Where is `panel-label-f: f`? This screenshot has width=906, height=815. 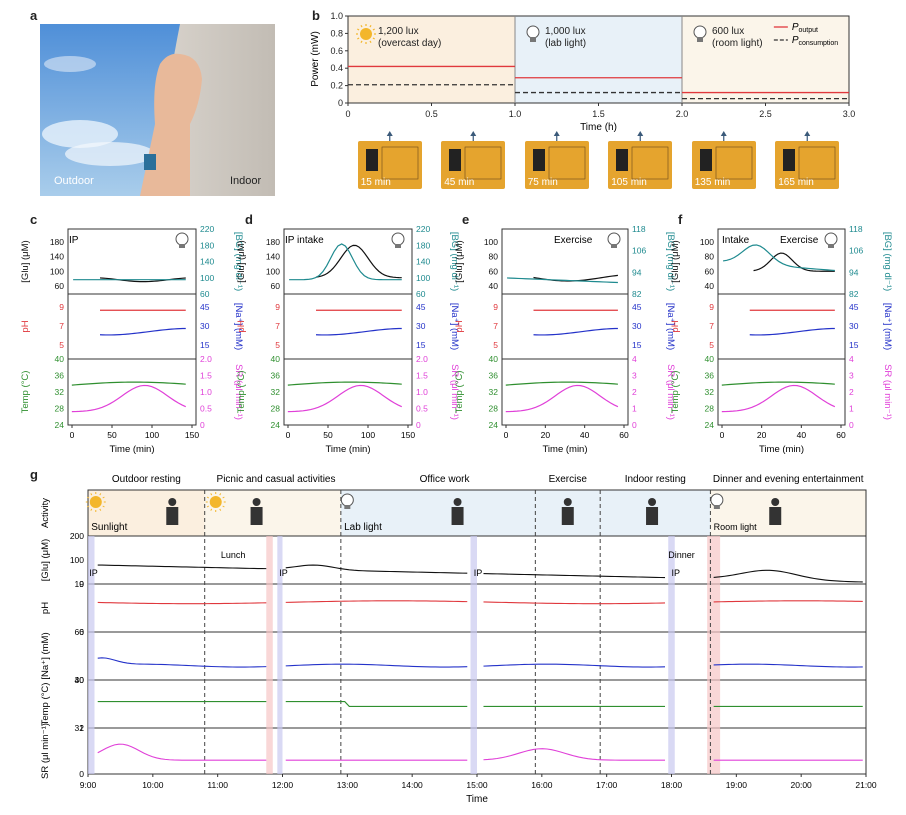 panel-label-f: f is located at coordinates (680, 219).